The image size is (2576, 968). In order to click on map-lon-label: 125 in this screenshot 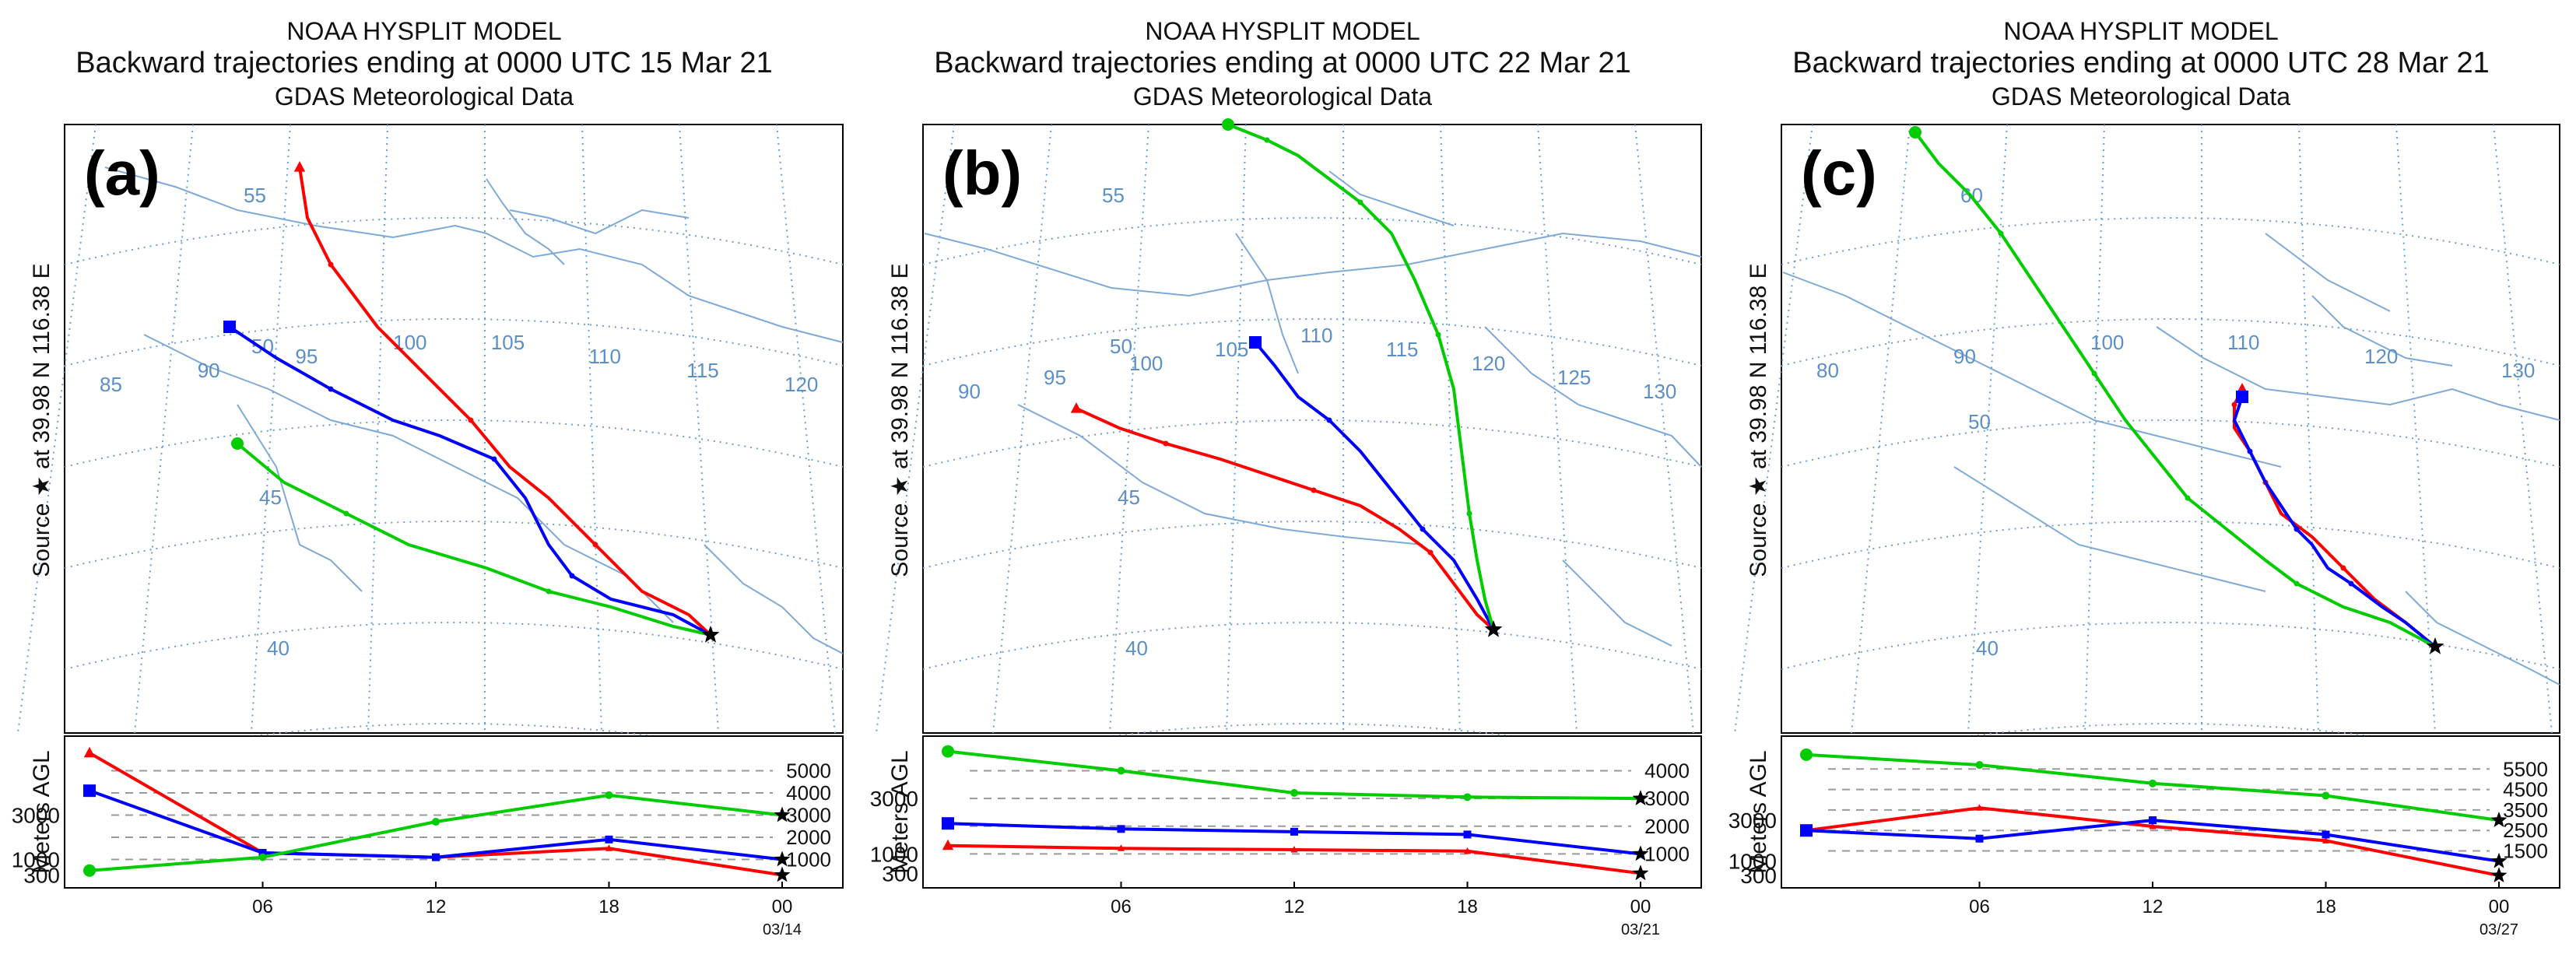, I will do `click(1574, 377)`.